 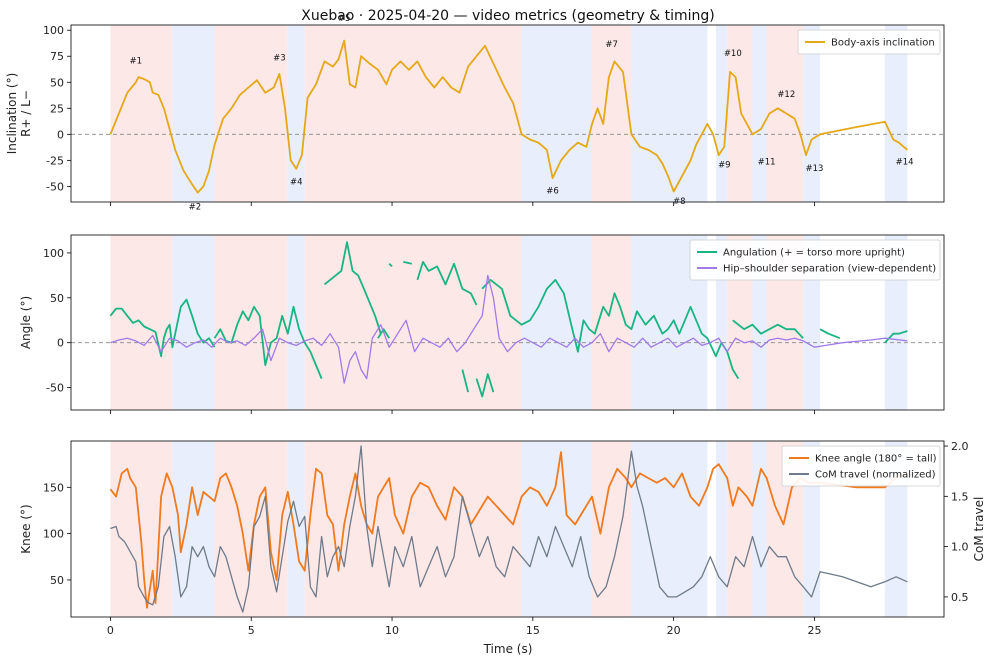 I want to click on x-tick-label: 15, so click(x=533, y=630).